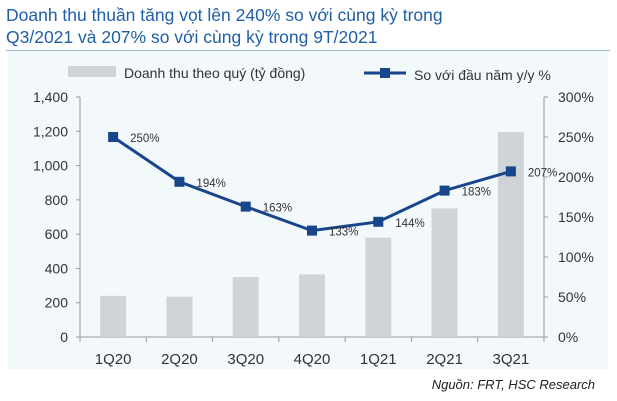 This screenshot has height=401, width=617. What do you see at coordinates (308, 50) in the screenshot?
I see `title-divider` at bounding box center [308, 50].